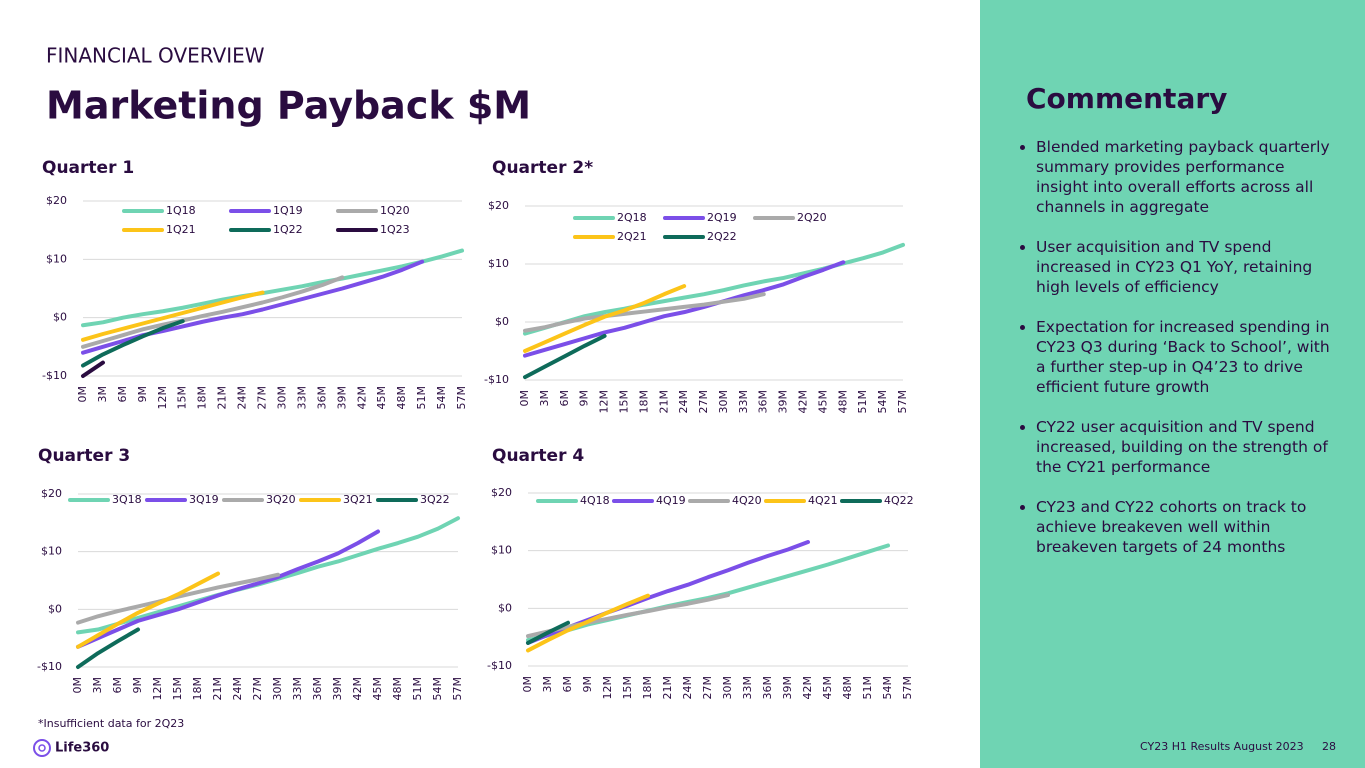 The image size is (1365, 768). Describe the element at coordinates (204, 499) in the screenshot. I see `legend-label: 3Q19` at that location.